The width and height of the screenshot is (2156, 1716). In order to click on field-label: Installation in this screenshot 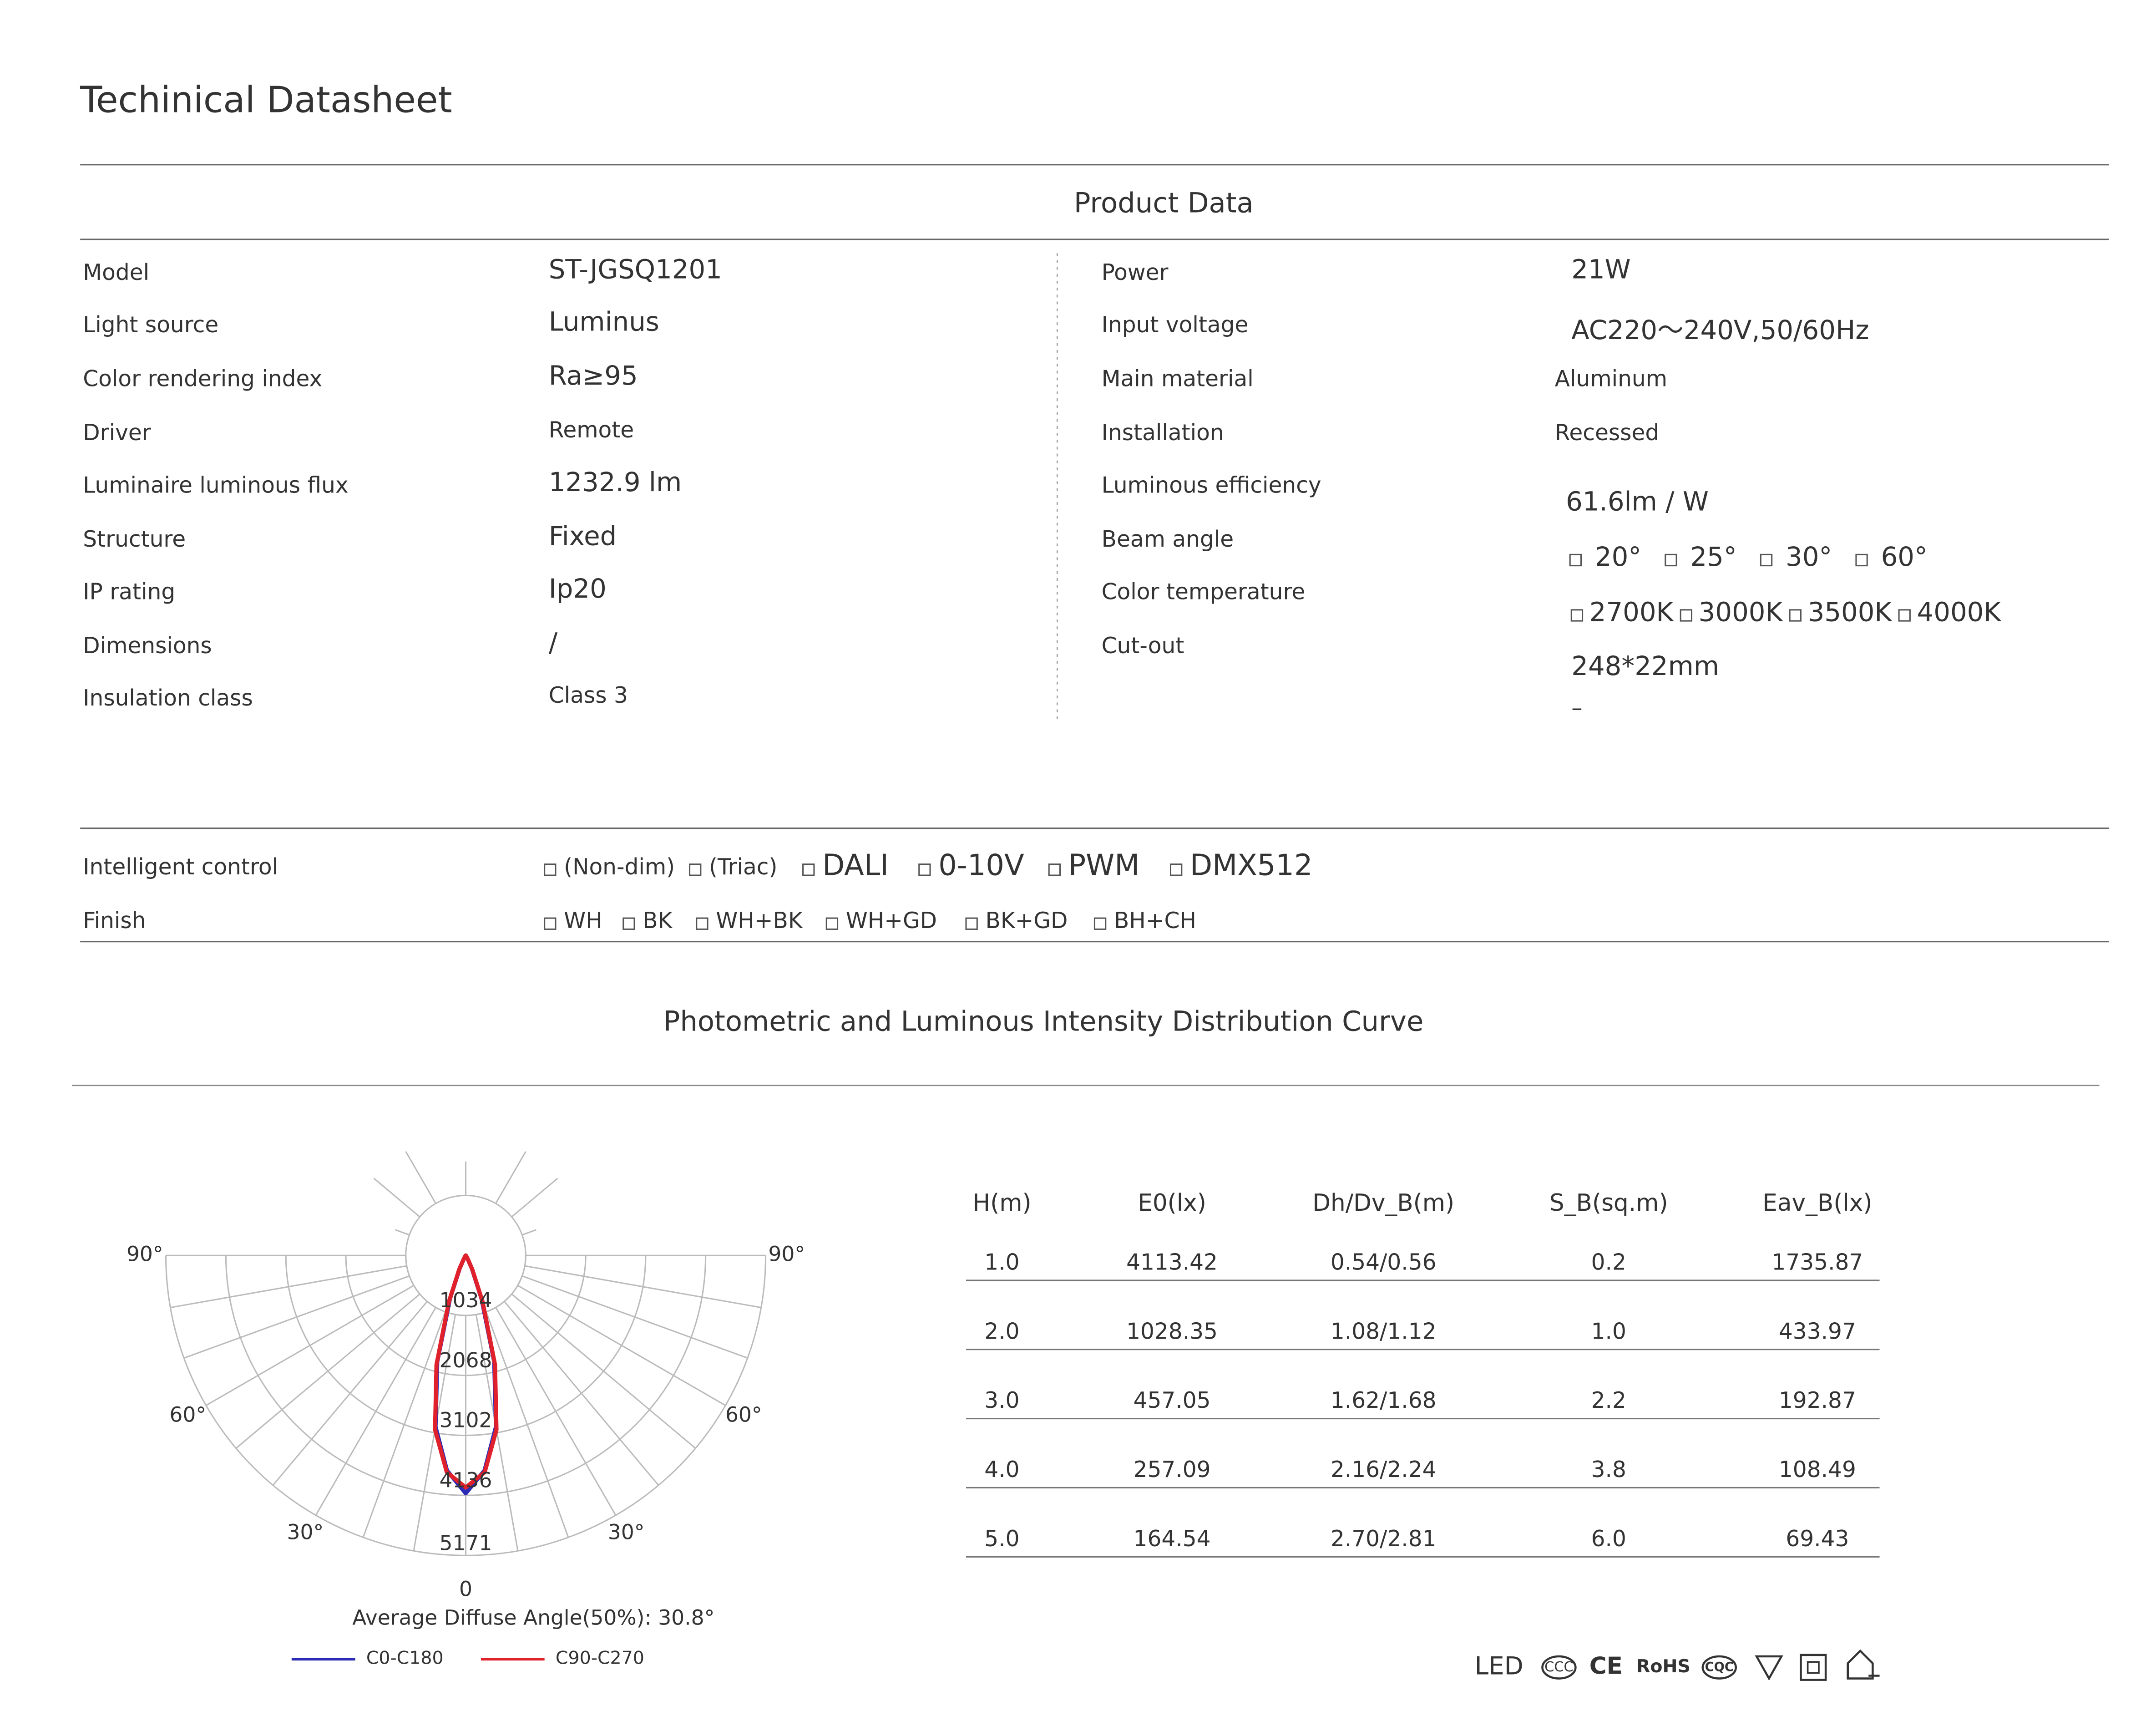, I will do `click(1163, 433)`.